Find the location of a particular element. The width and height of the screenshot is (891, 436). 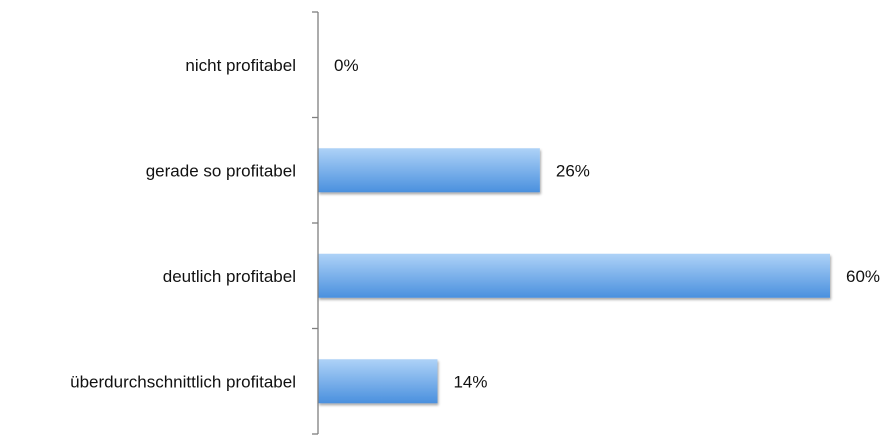

value-label-1: 0% is located at coordinates (346, 65).